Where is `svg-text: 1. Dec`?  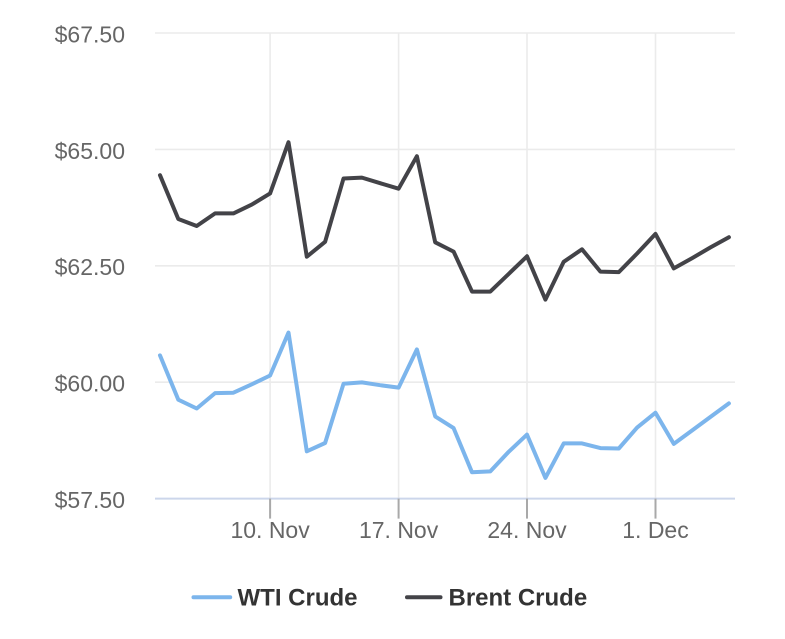
svg-text: 1. Dec is located at coordinates (655, 530).